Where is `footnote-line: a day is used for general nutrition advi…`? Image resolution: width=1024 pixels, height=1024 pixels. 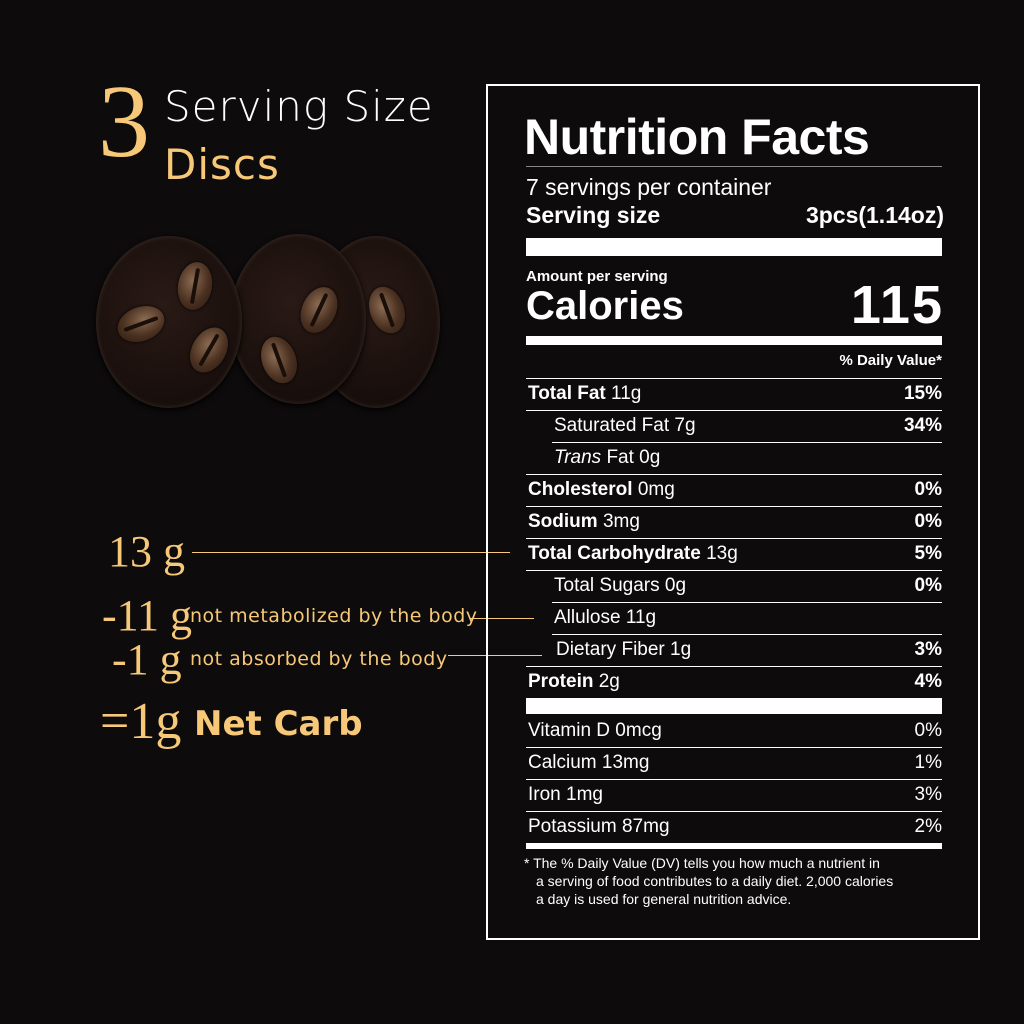 footnote-line: a day is used for general nutrition advi… is located at coordinates (664, 899).